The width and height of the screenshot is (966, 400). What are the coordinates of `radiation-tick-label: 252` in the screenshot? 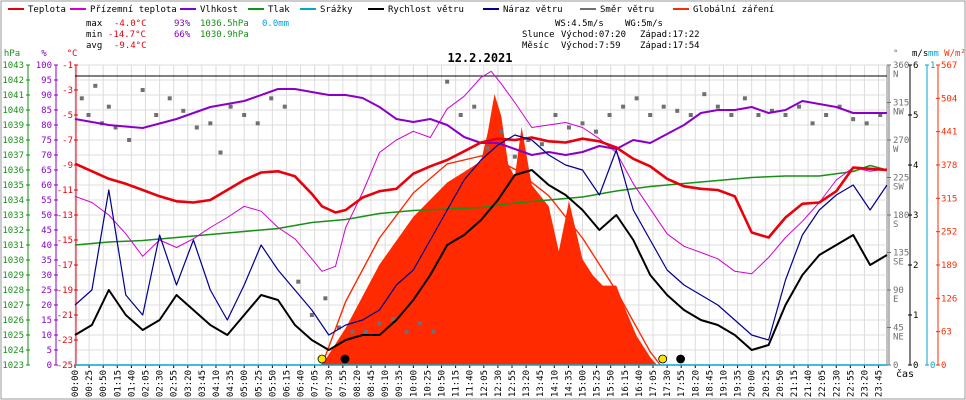 It's located at (949, 233).